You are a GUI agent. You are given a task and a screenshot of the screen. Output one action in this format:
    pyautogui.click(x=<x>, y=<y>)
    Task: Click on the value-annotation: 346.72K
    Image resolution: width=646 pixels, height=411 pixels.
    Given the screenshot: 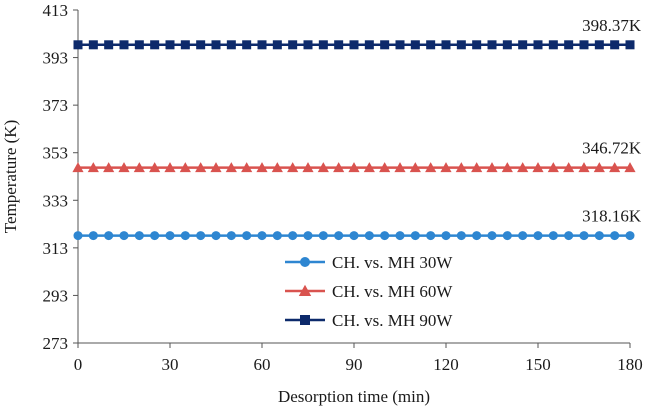 What is the action you would take?
    pyautogui.click(x=612, y=148)
    